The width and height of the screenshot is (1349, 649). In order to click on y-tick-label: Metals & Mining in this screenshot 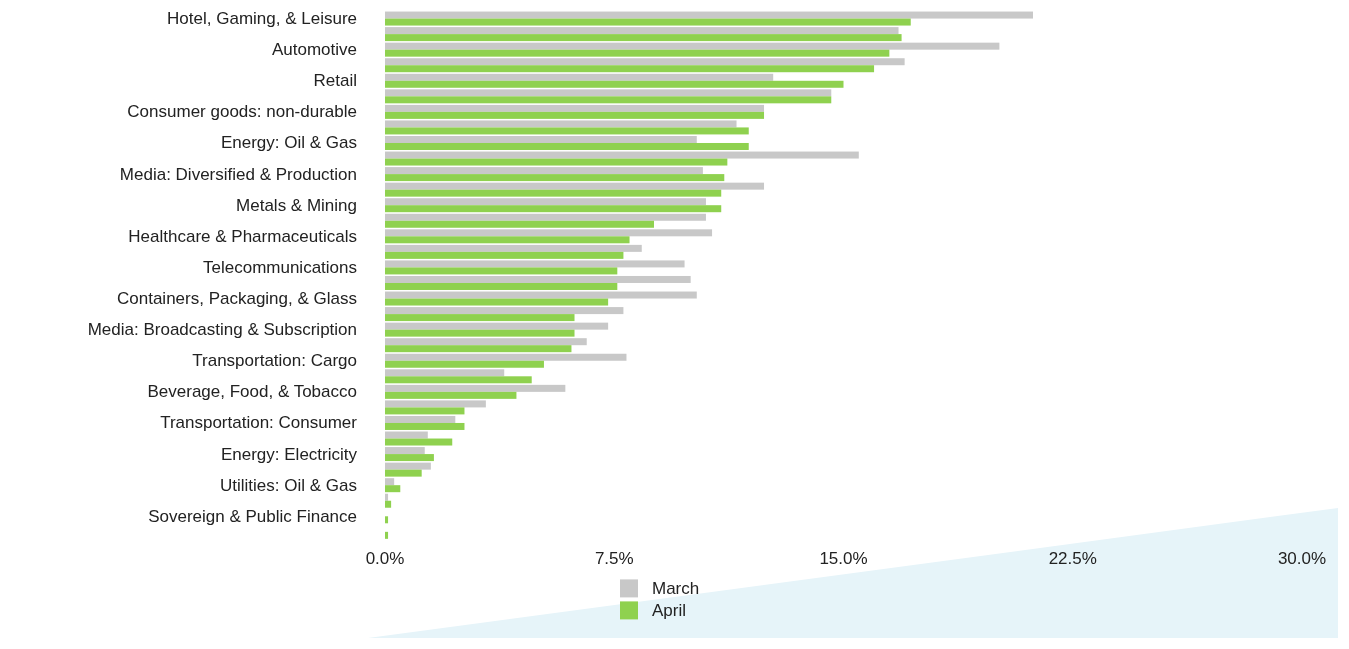, I will do `click(296, 205)`.